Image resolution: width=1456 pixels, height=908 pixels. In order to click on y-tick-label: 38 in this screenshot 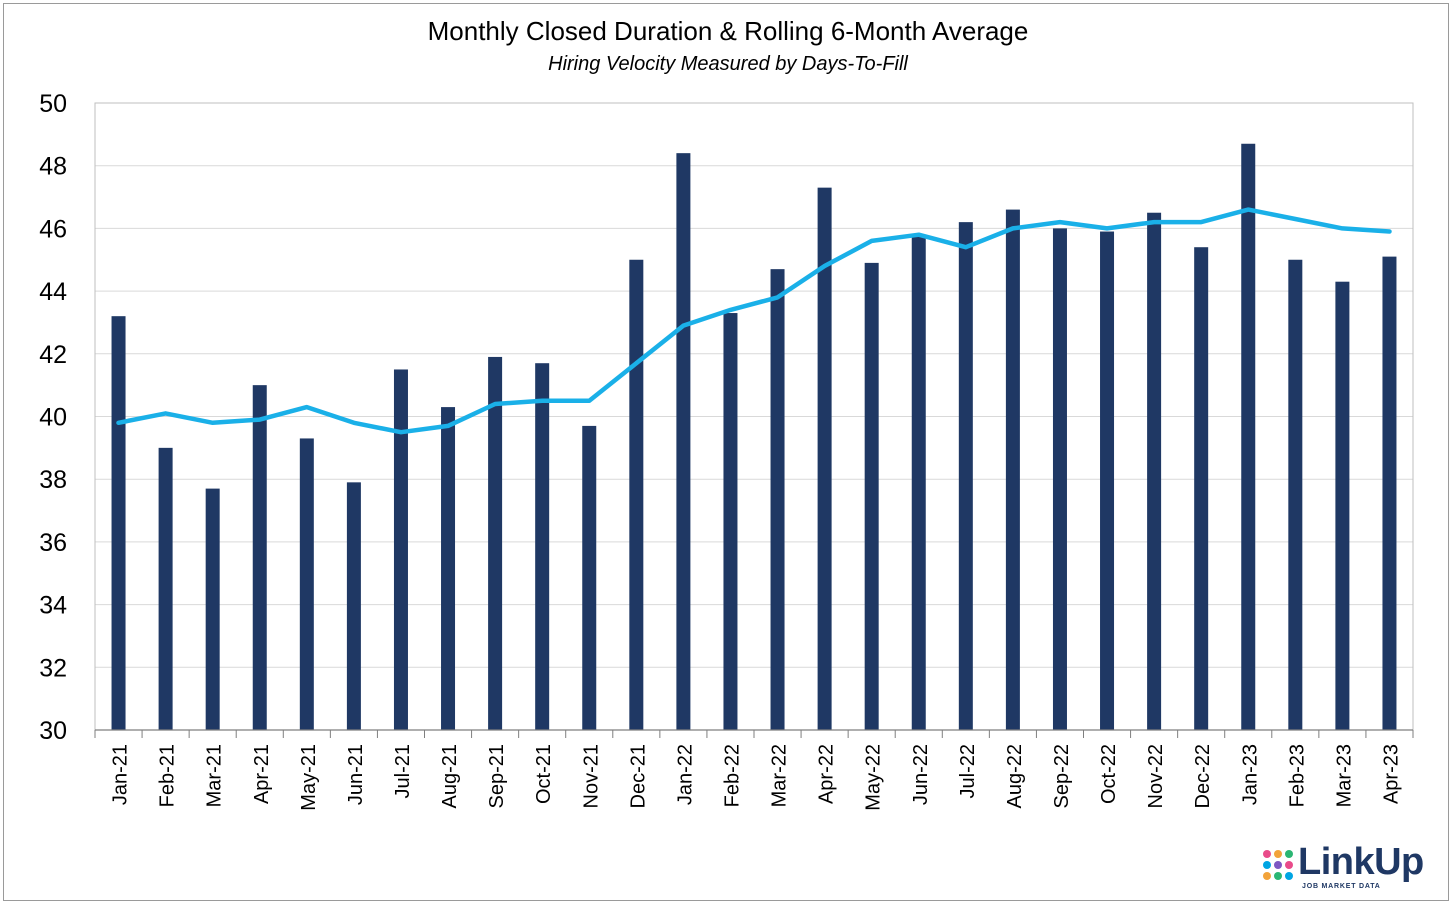, I will do `click(53, 480)`.